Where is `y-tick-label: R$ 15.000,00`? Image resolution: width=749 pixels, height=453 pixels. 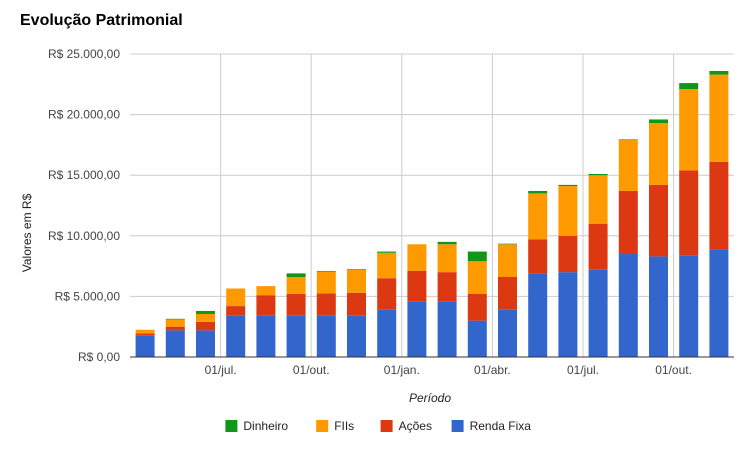
y-tick-label: R$ 15.000,00 is located at coordinates (84, 175).